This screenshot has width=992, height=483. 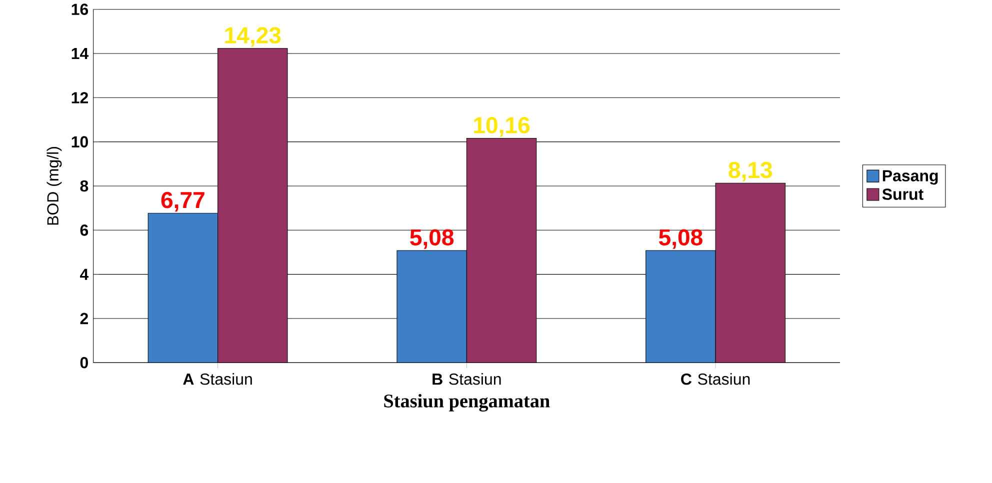 What do you see at coordinates (253, 37) in the screenshot?
I see `data-label: 14,23` at bounding box center [253, 37].